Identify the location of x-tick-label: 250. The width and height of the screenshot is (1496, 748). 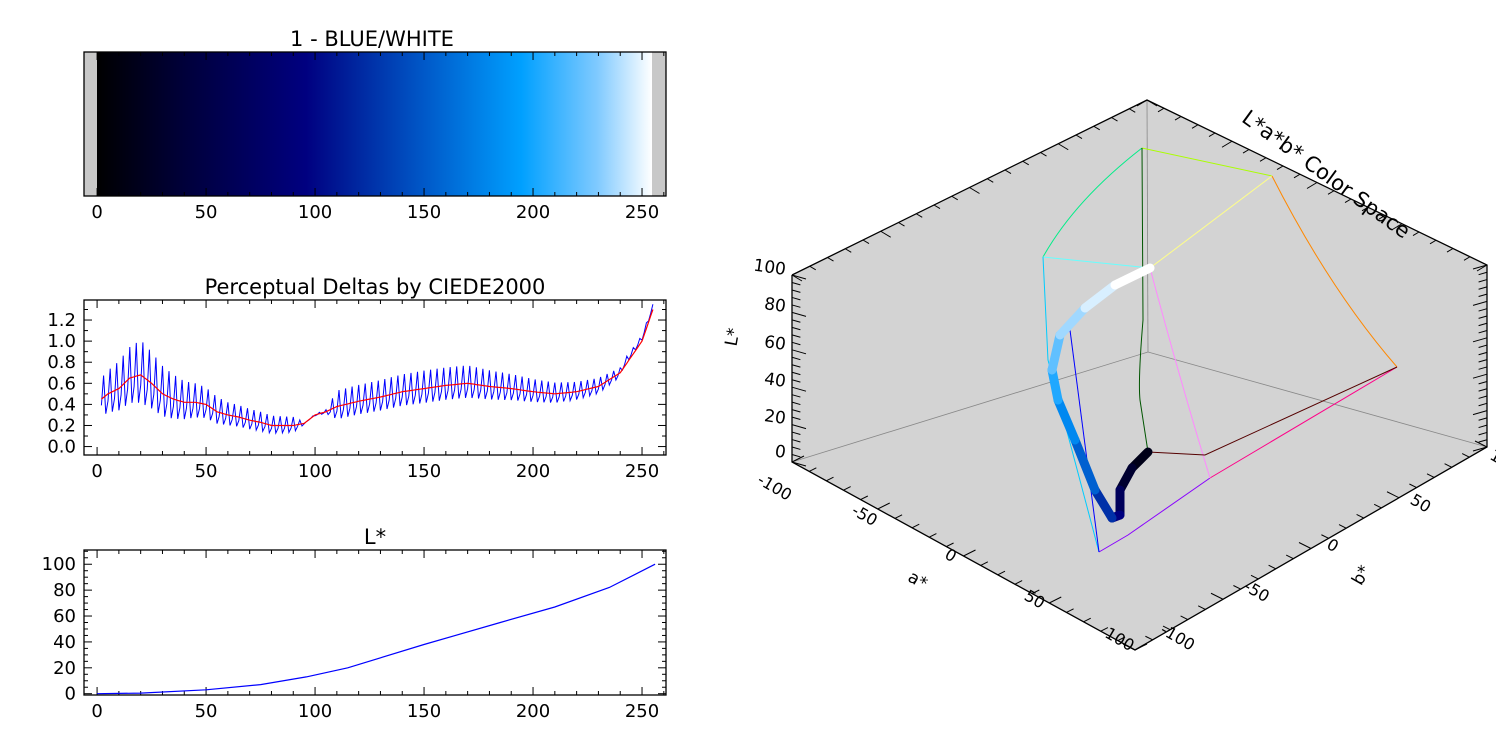
(642, 711).